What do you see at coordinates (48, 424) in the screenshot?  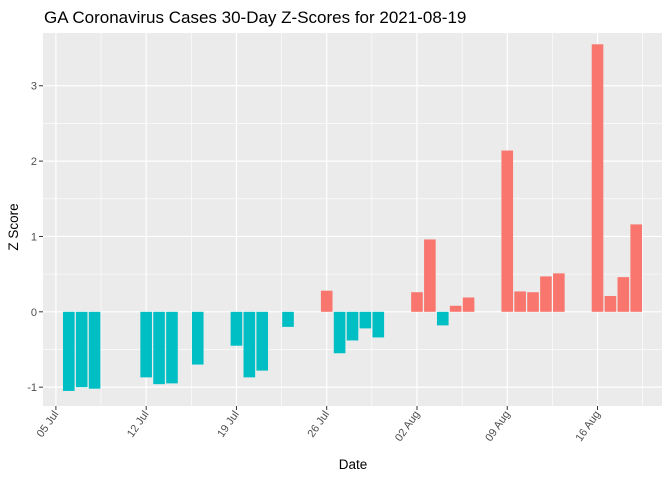 I see `x-tick-label: 05 Jul` at bounding box center [48, 424].